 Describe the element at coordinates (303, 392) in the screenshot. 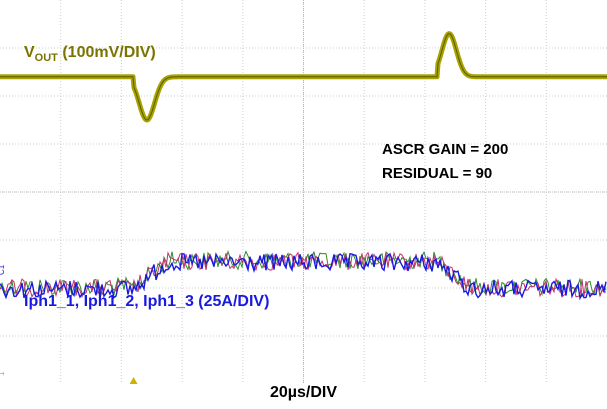

I see `timebase-label: 20µs/DIV` at that location.